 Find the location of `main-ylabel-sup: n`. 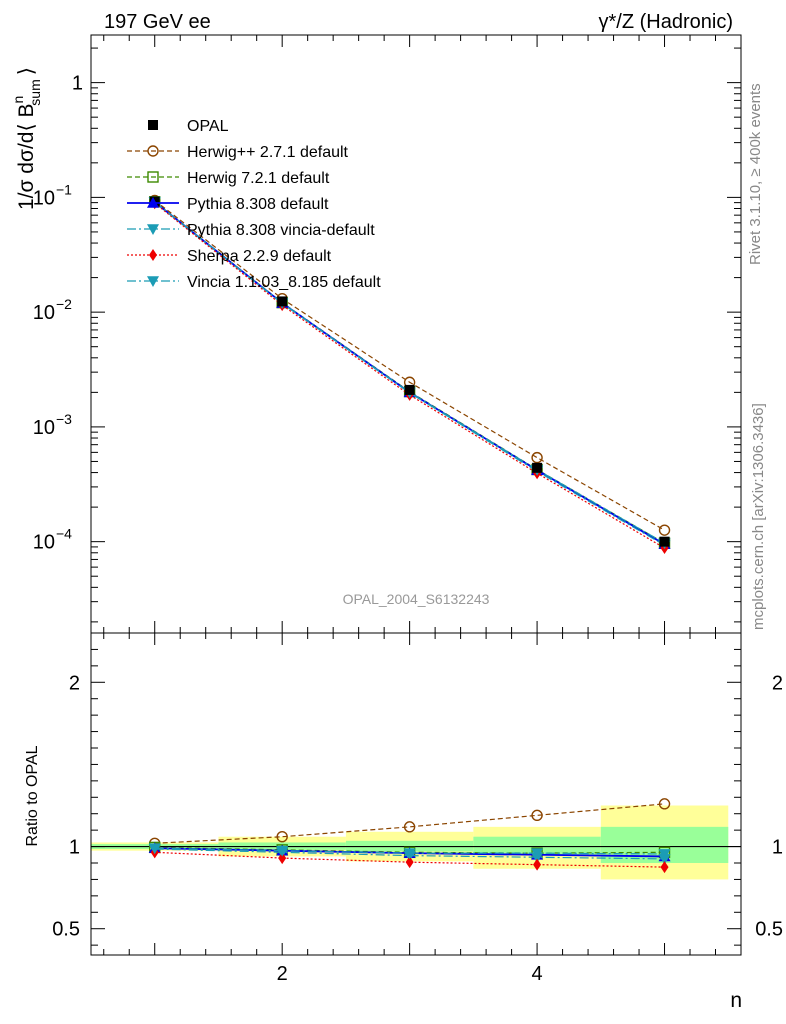

main-ylabel-sup: n is located at coordinates (18, 100).